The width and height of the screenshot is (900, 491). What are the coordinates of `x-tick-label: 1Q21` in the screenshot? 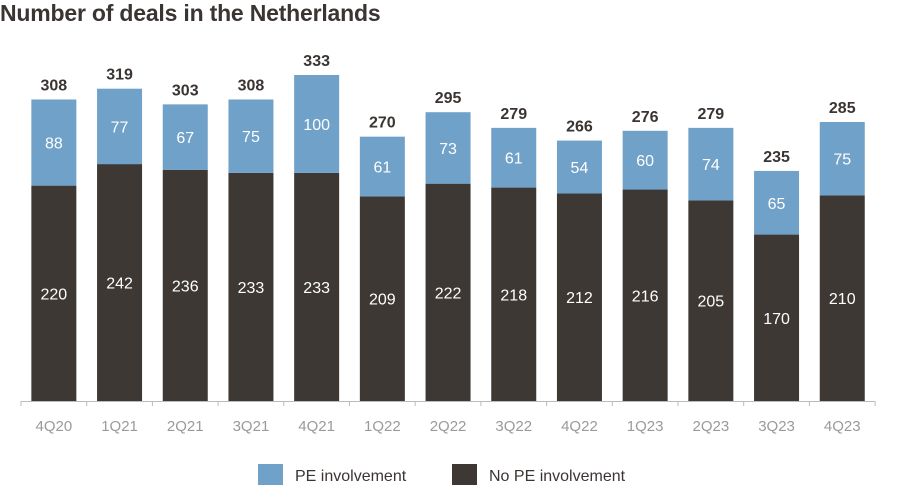 It's located at (119, 426).